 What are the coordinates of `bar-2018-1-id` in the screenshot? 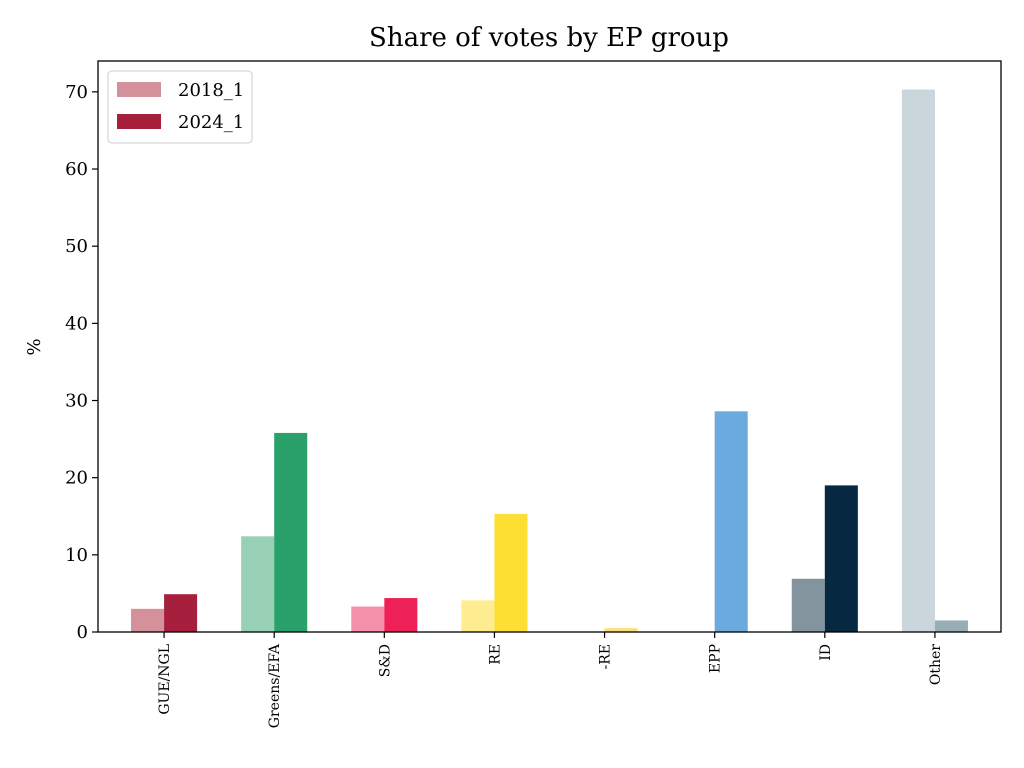 It's located at (808, 605).